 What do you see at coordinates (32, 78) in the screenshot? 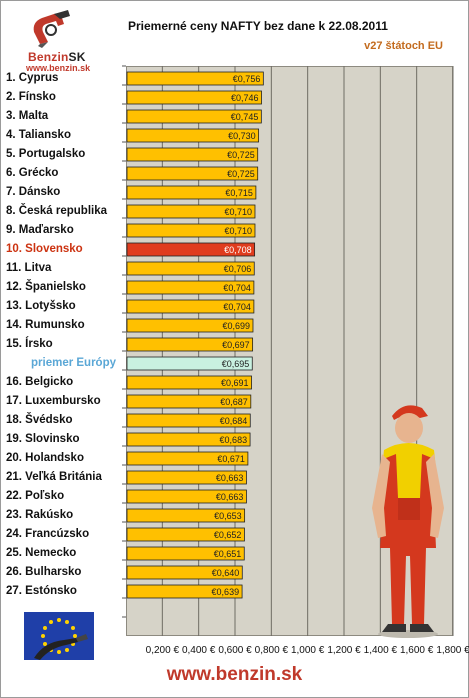
I see `country-label: 1. Cyprus` at bounding box center [32, 78].